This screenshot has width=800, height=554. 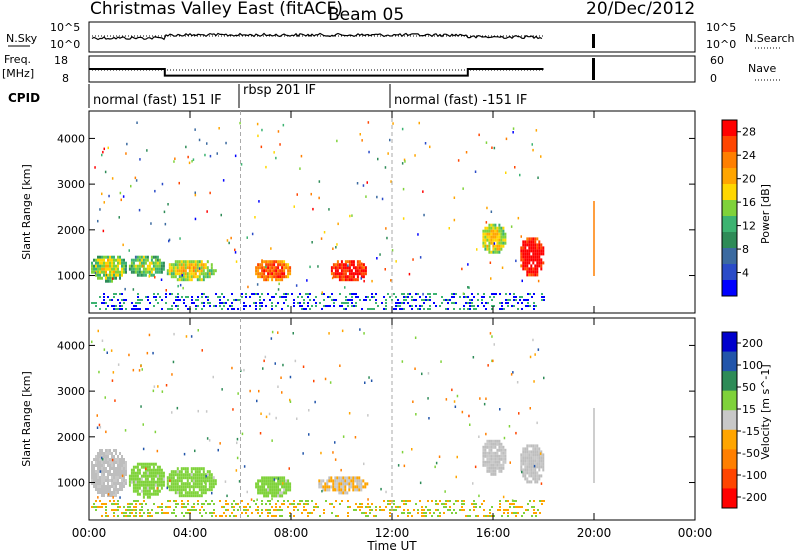 What do you see at coordinates (392, 37) in the screenshot?
I see `sky-panel-frame` at bounding box center [392, 37].